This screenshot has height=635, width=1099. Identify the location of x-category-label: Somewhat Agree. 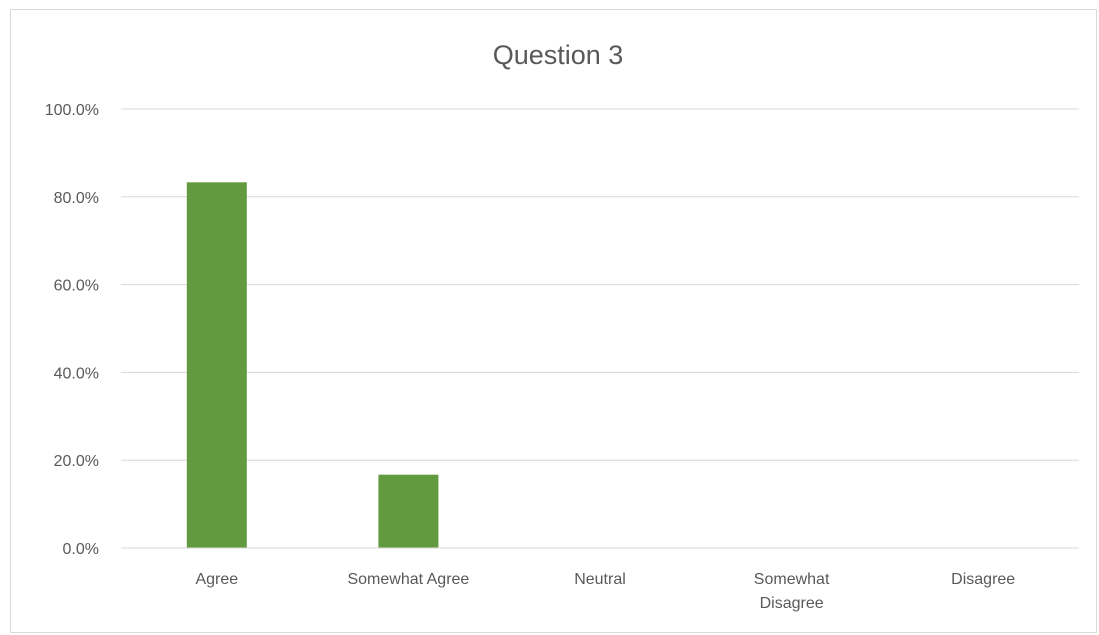
(408, 579).